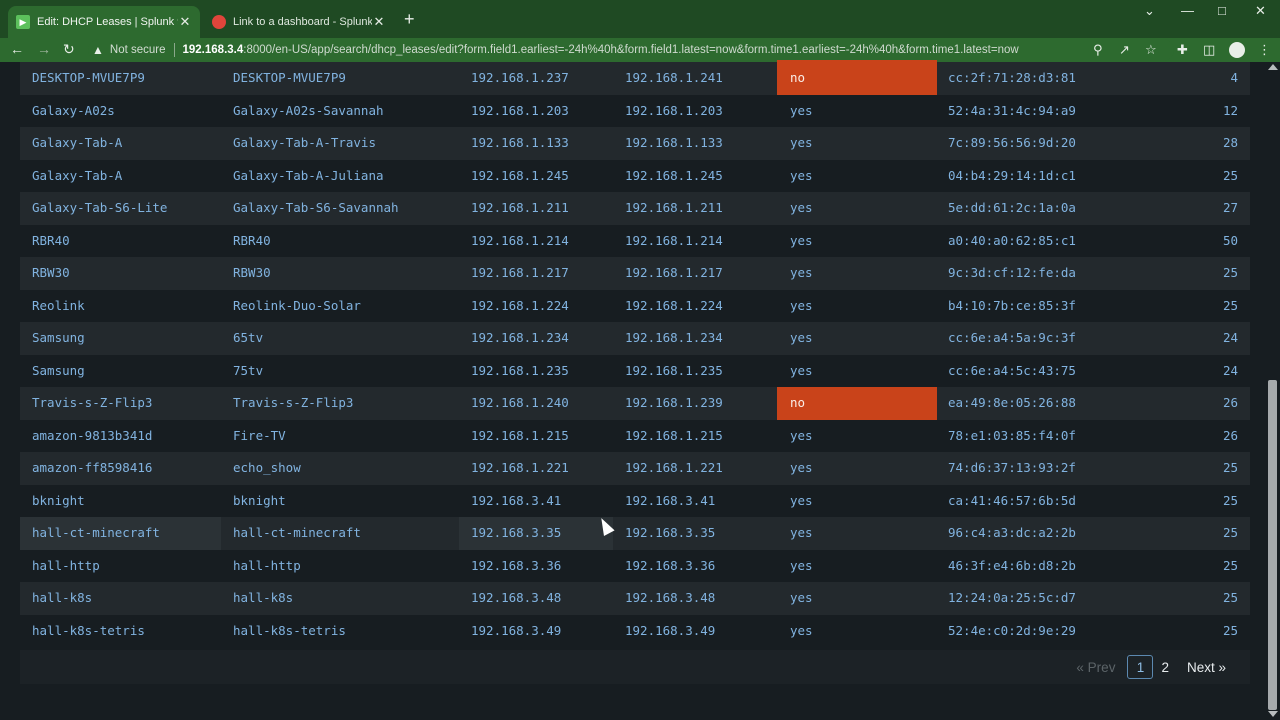 The height and width of the screenshot is (720, 1280). What do you see at coordinates (267, 565) in the screenshot?
I see `cell-device-name: hall-http` at bounding box center [267, 565].